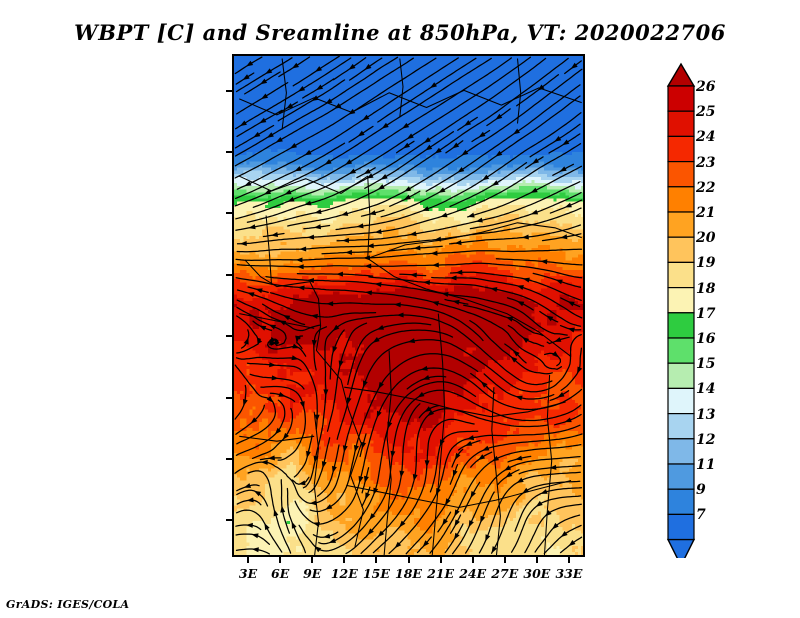  What do you see at coordinates (706, 439) in the screenshot?
I see `colorbar-tick-label: 12` at bounding box center [706, 439].